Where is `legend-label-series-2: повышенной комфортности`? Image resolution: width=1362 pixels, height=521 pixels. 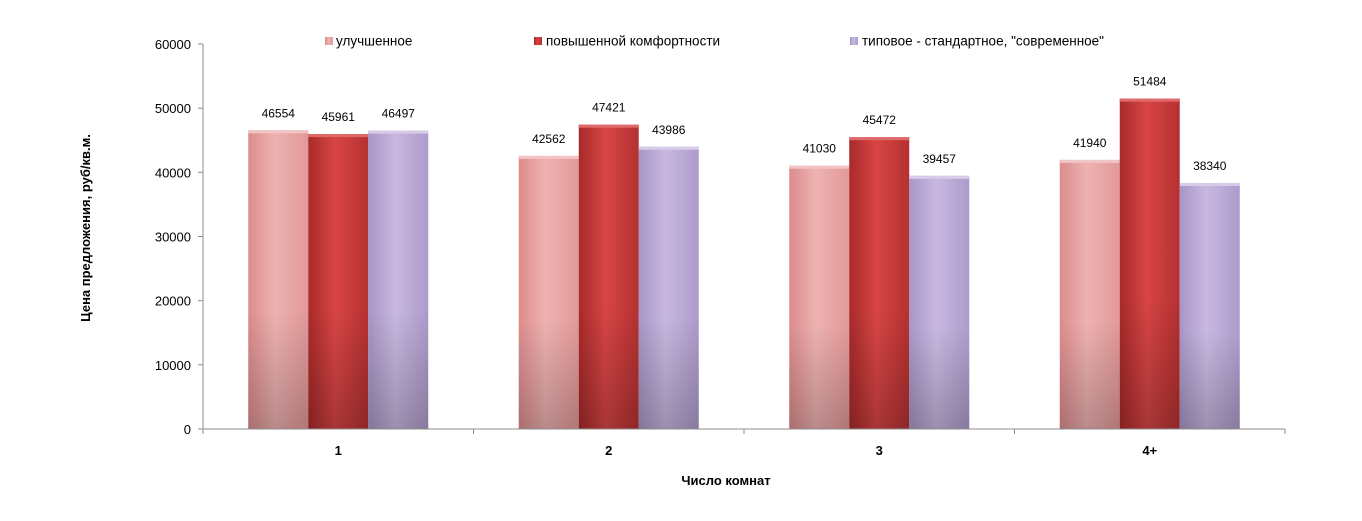 legend-label-series-2: повышенной комфортности is located at coordinates (633, 41).